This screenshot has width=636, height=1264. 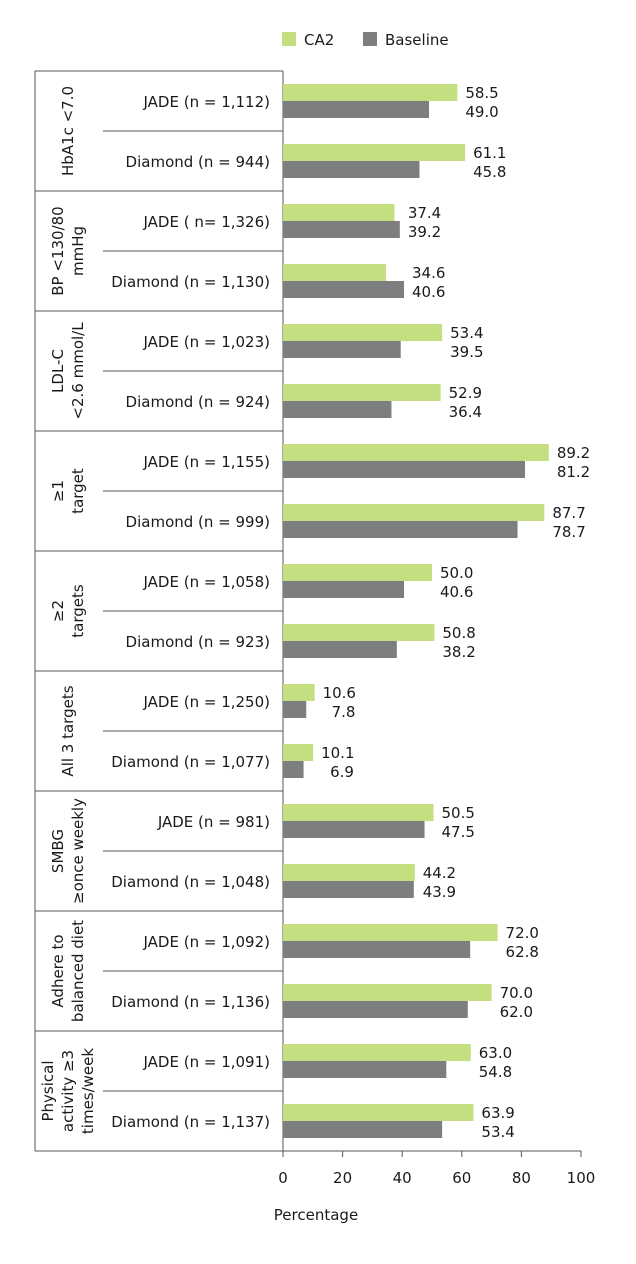 What do you see at coordinates (198, 642) in the screenshot?
I see `row-label: Diamond (n = 923)` at bounding box center [198, 642].